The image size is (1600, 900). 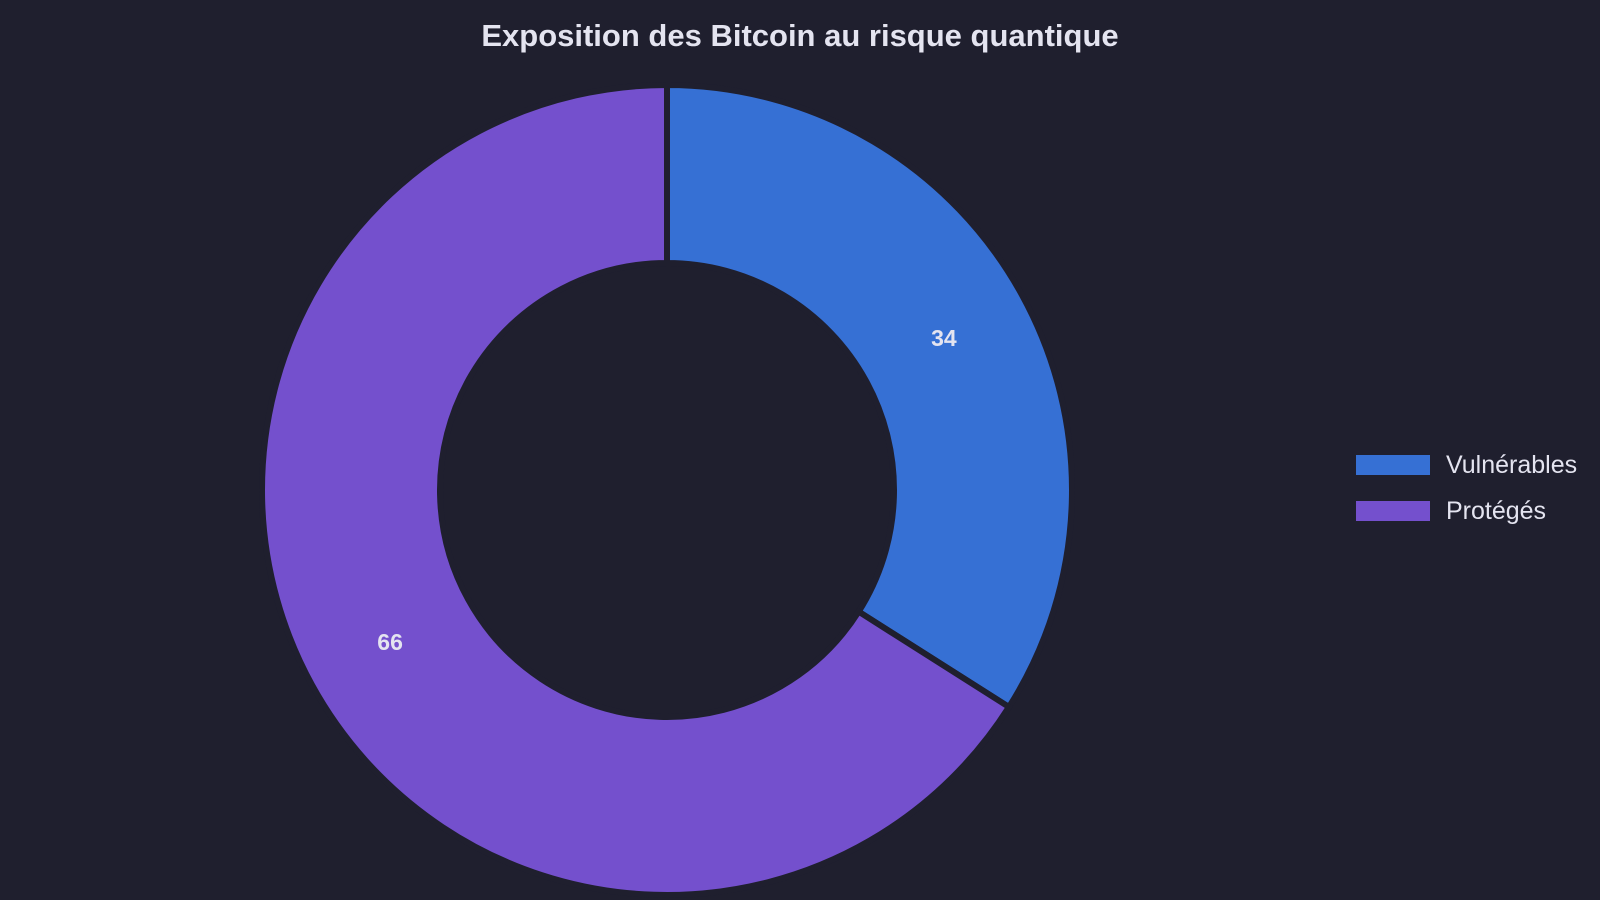 What do you see at coordinates (1496, 510) in the screenshot?
I see `legend-label-proteges: Protégés` at bounding box center [1496, 510].